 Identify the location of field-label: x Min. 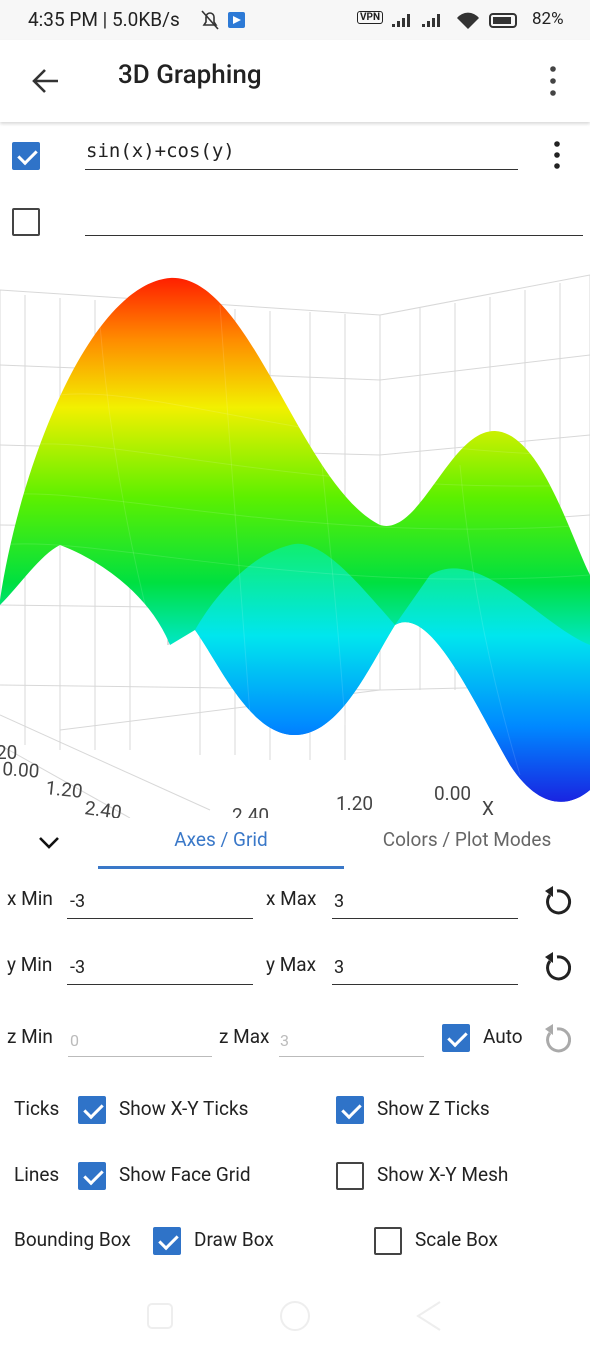
(30, 898).